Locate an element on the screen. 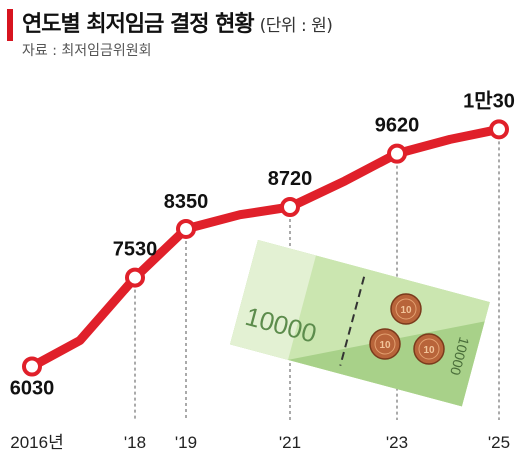 This screenshot has width=530, height=461. x-tick-label: '23 is located at coordinates (397, 442).